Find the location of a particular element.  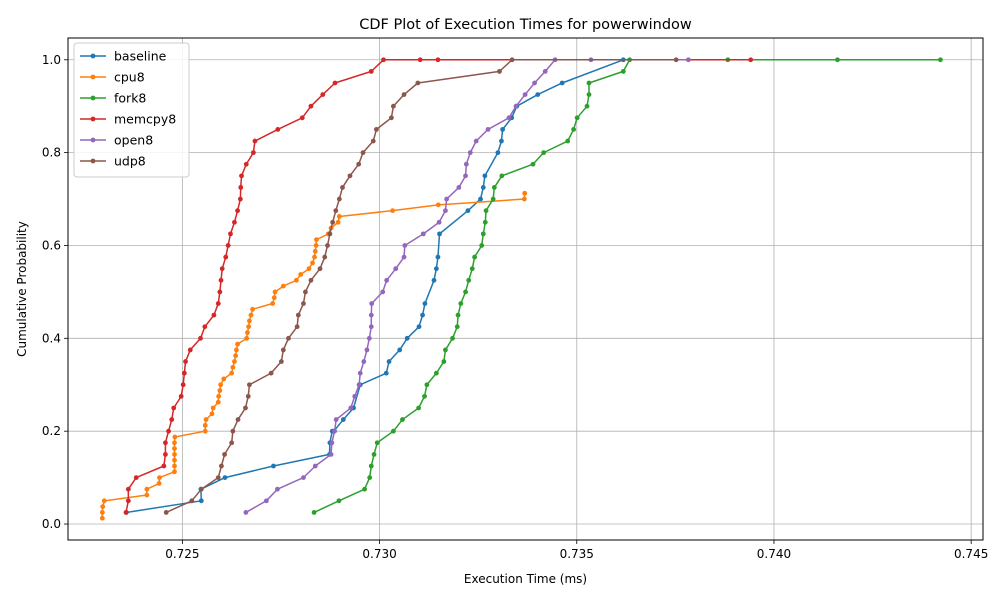

x-tick-label: 0.735 is located at coordinates (577, 554).